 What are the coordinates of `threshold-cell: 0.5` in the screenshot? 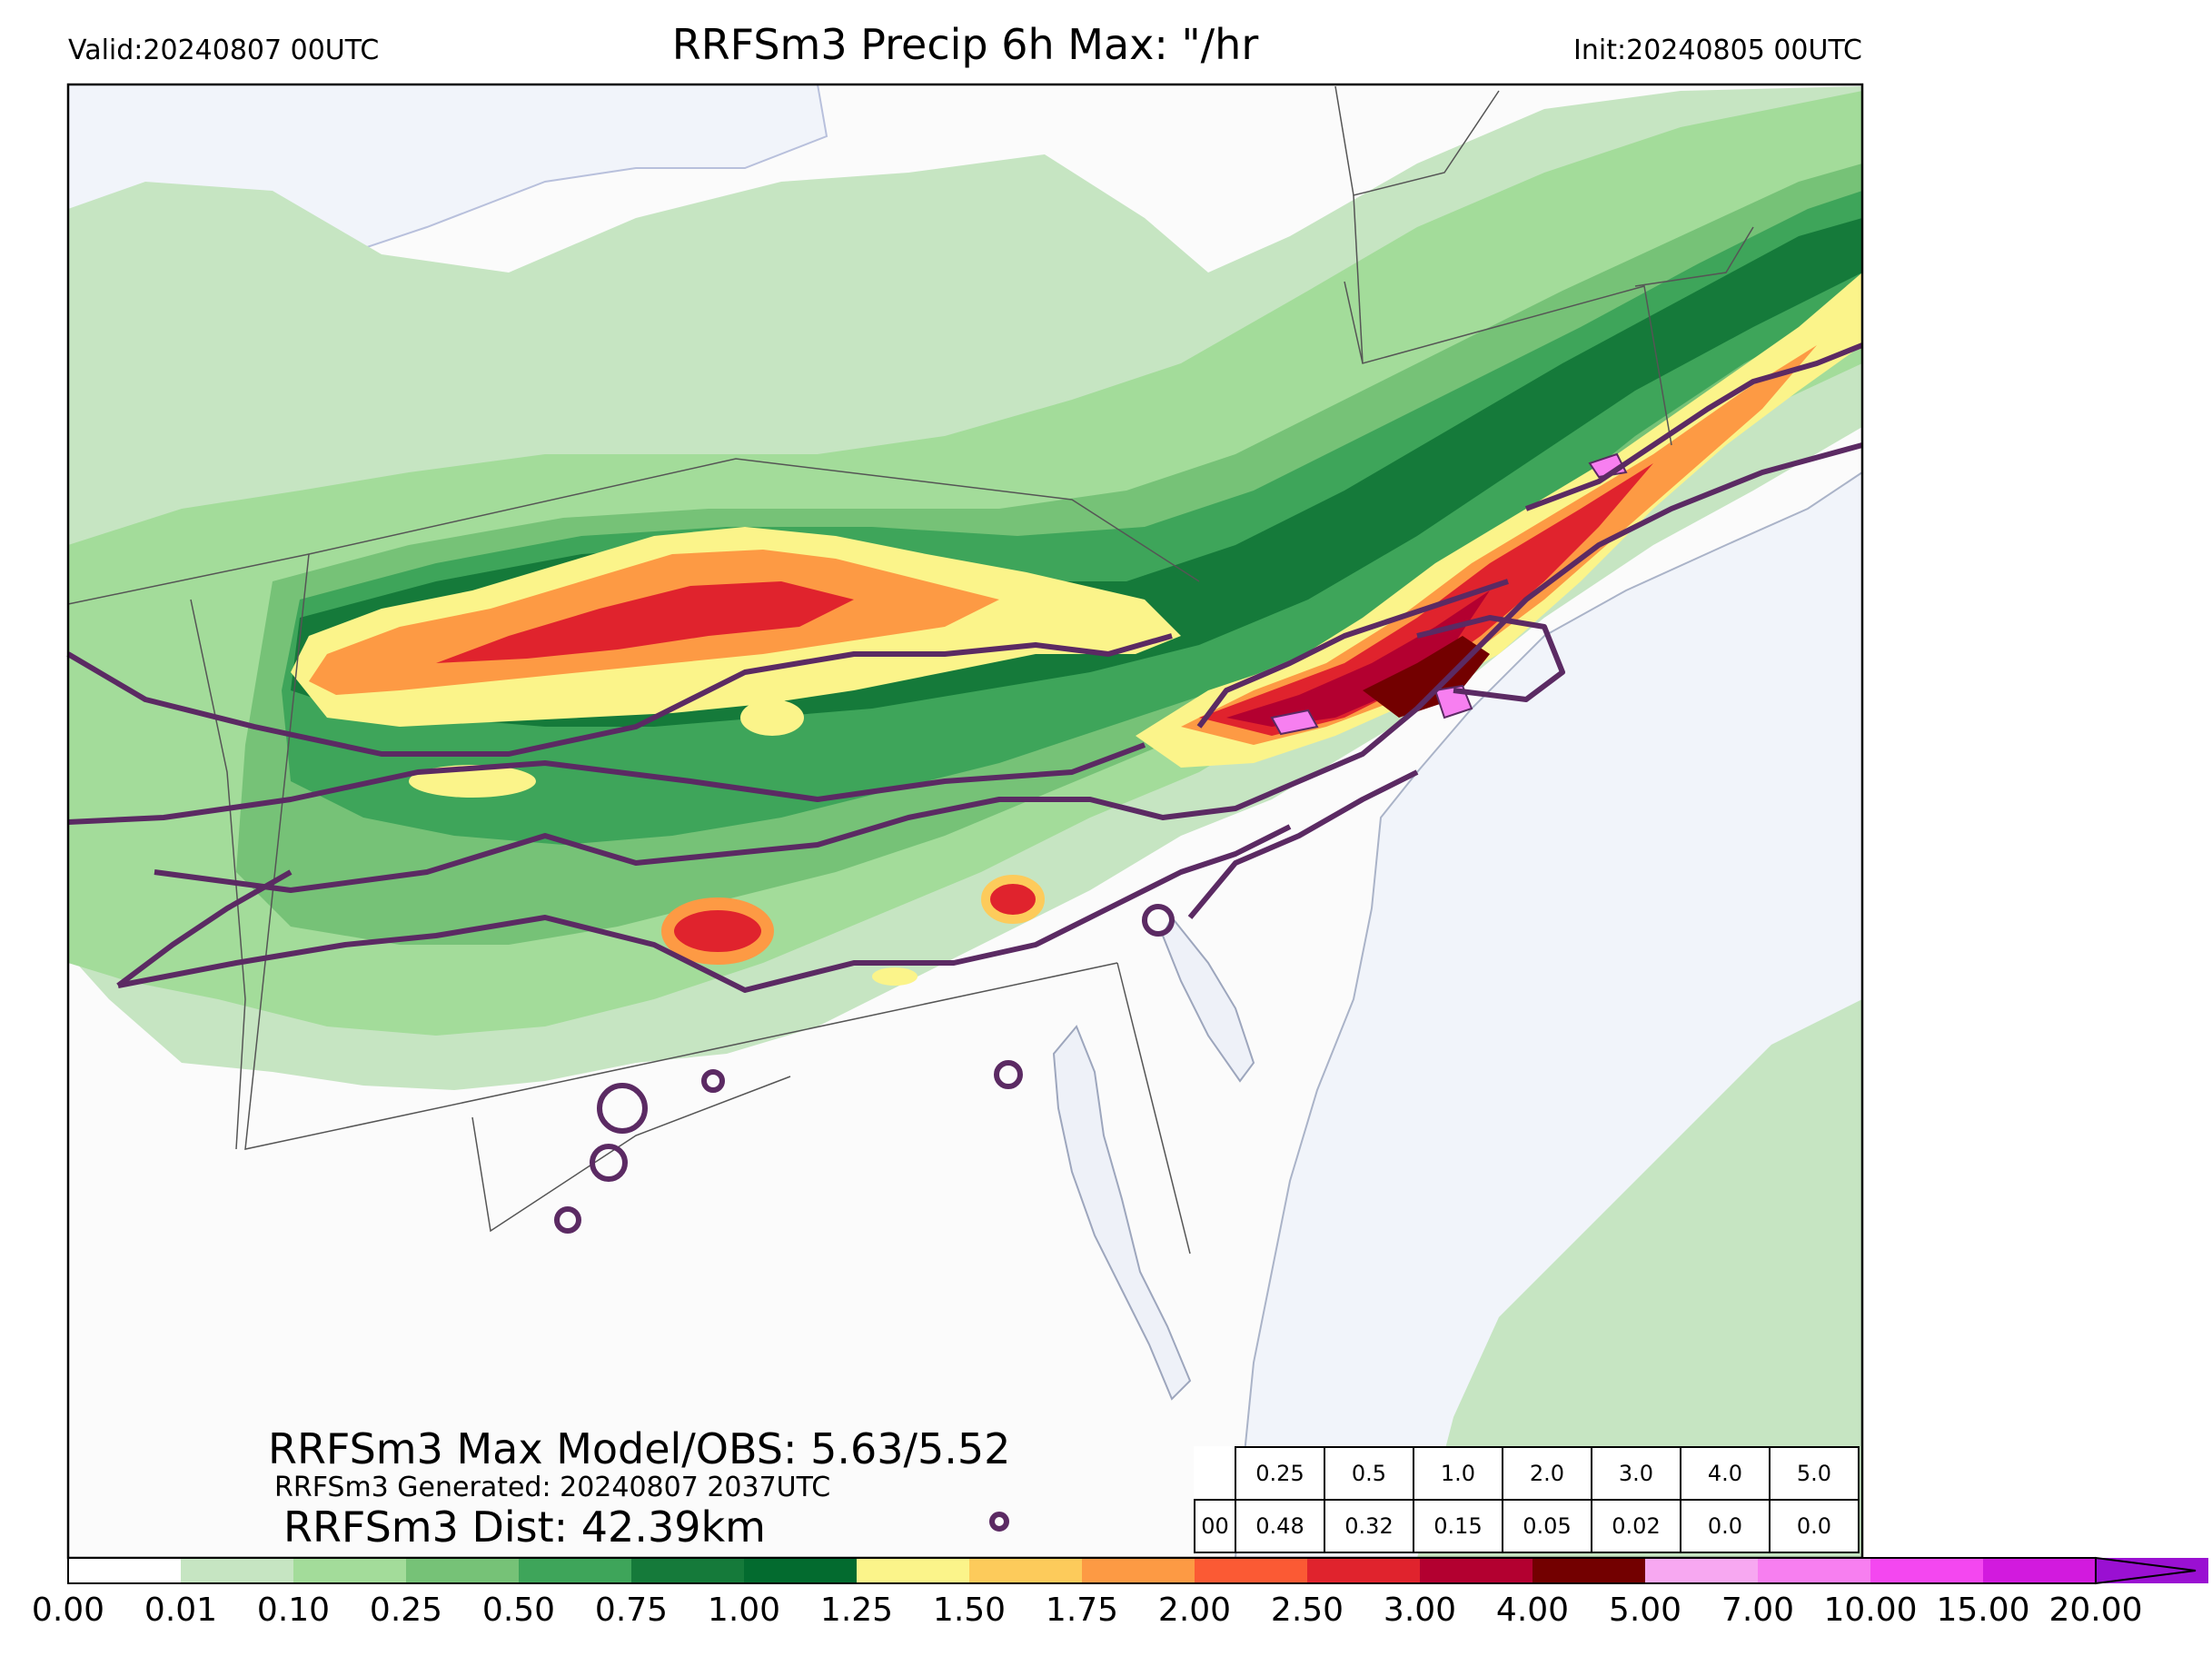 It's located at (1369, 1473).